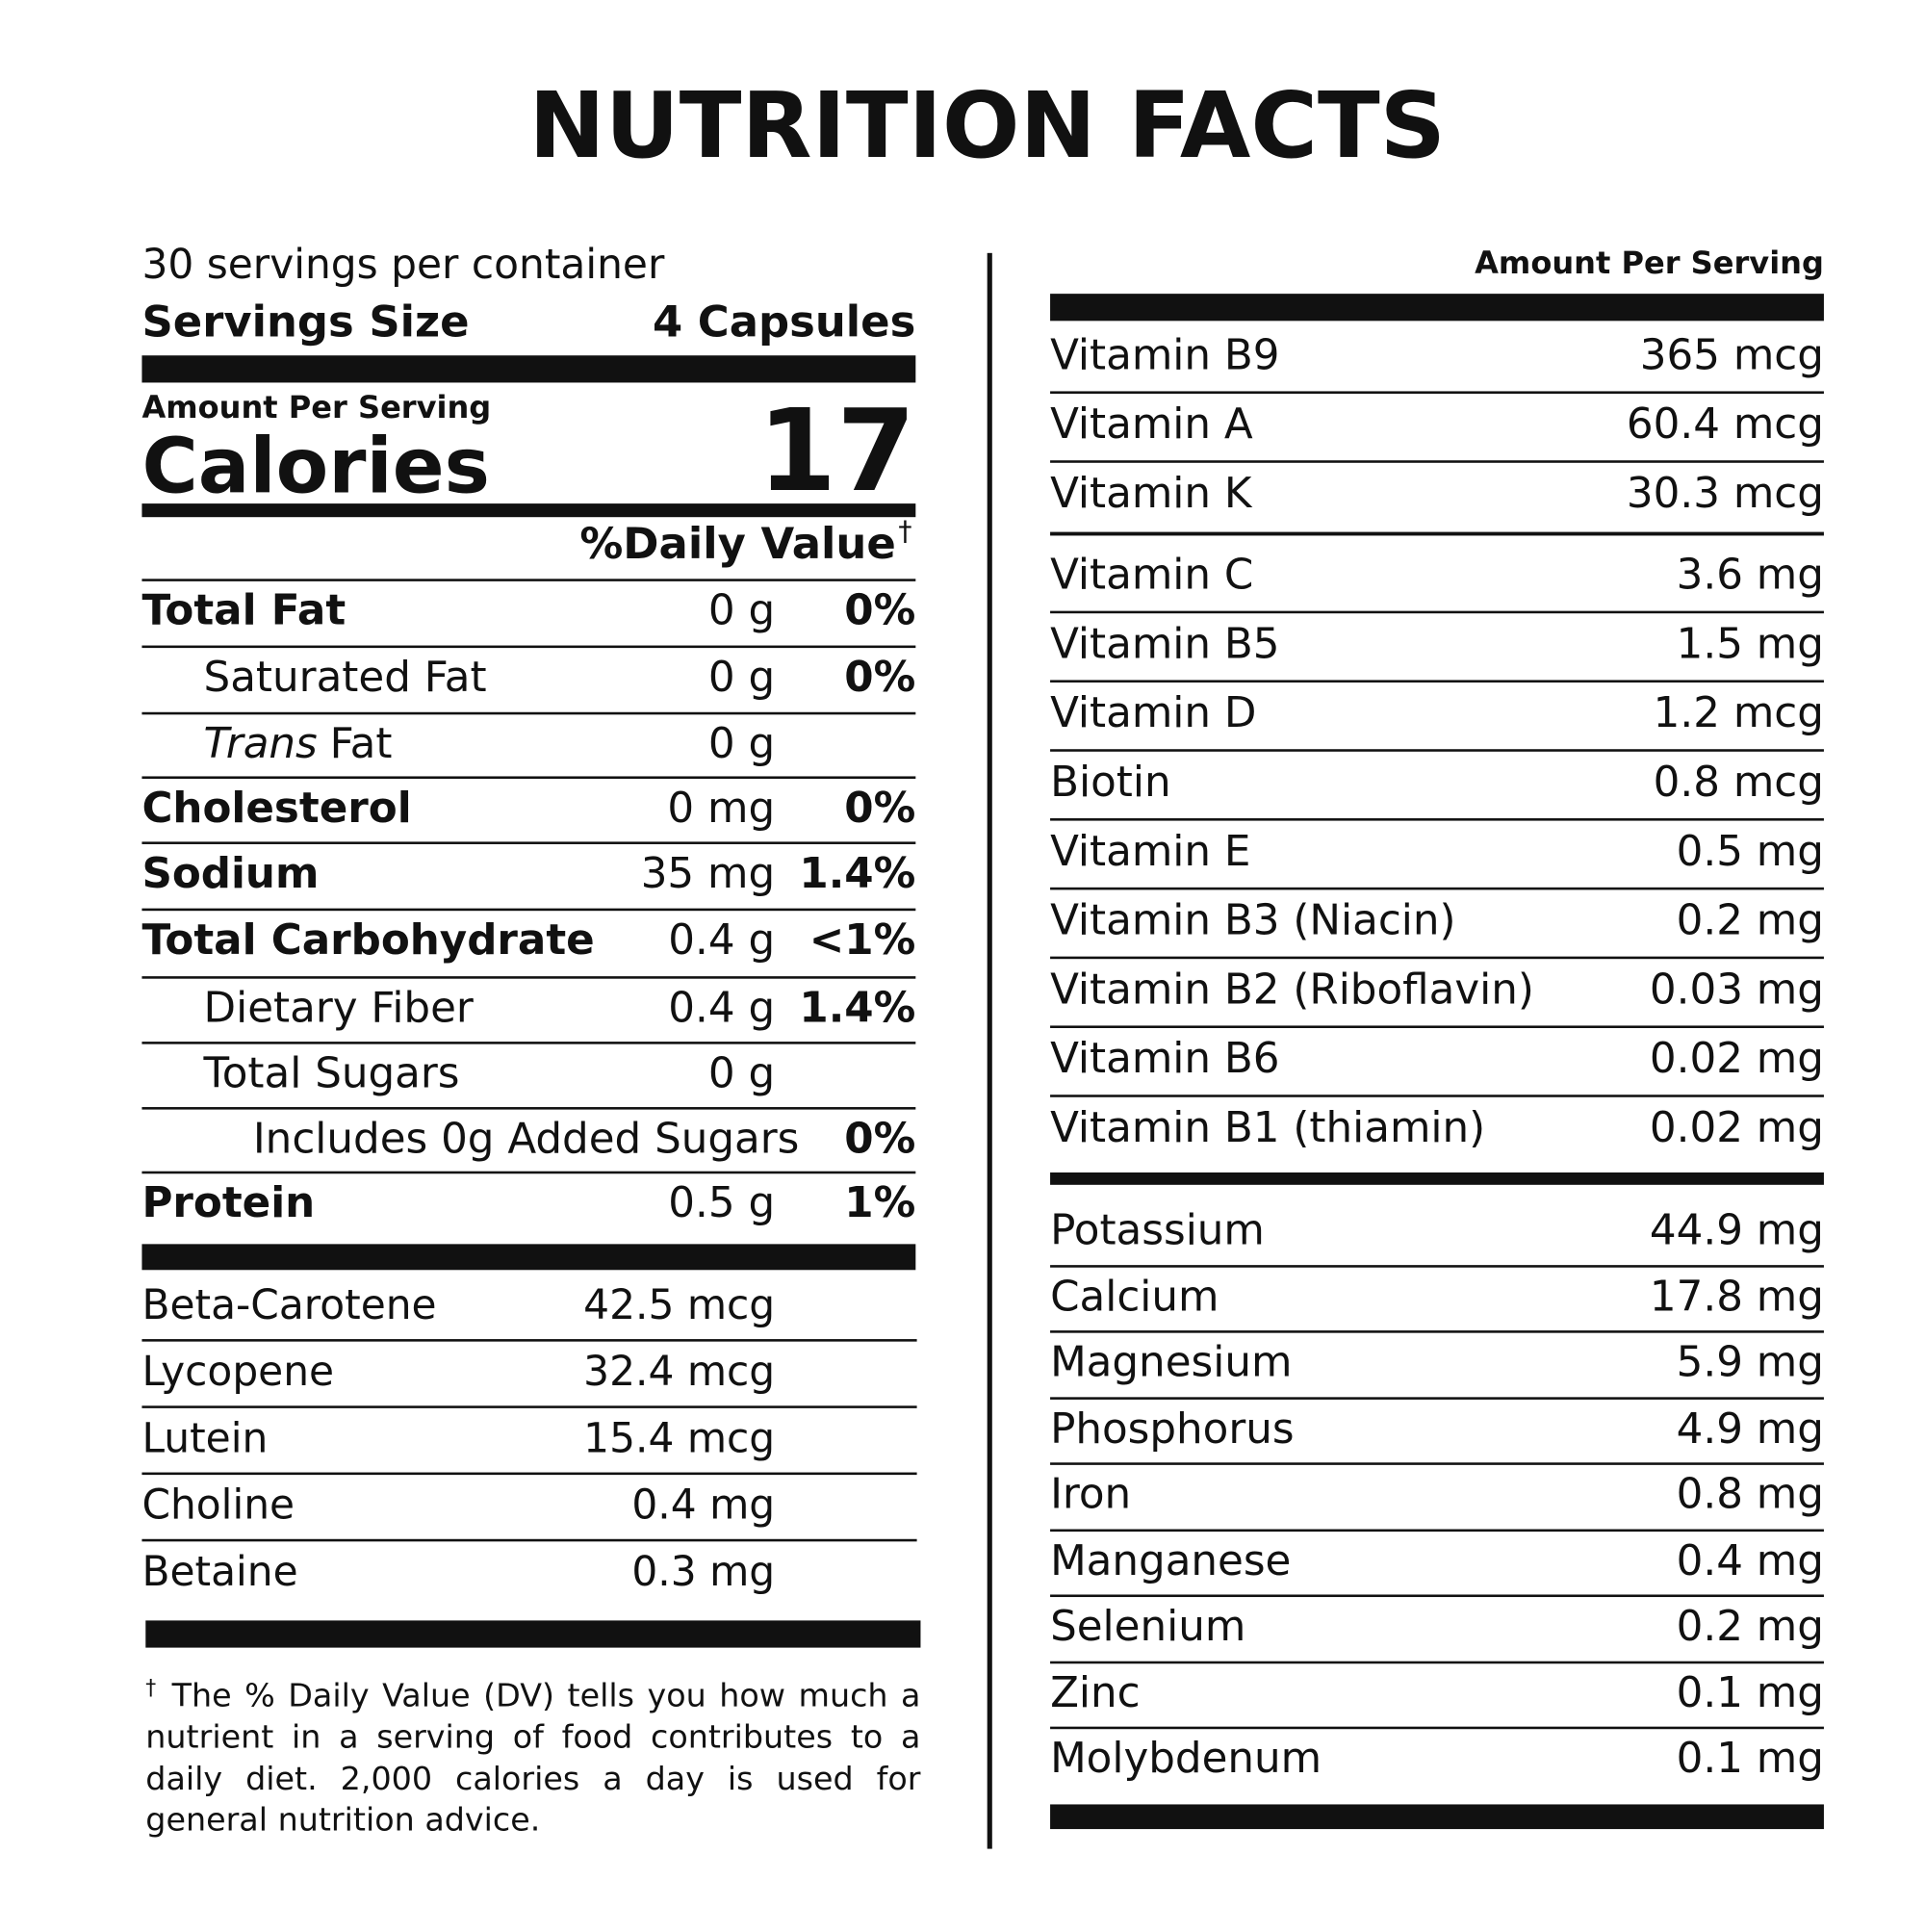 This screenshot has height=1932, width=1925. What do you see at coordinates (1725, 494) in the screenshot?
I see `vitamin-amount: 30.3 mcg` at bounding box center [1725, 494].